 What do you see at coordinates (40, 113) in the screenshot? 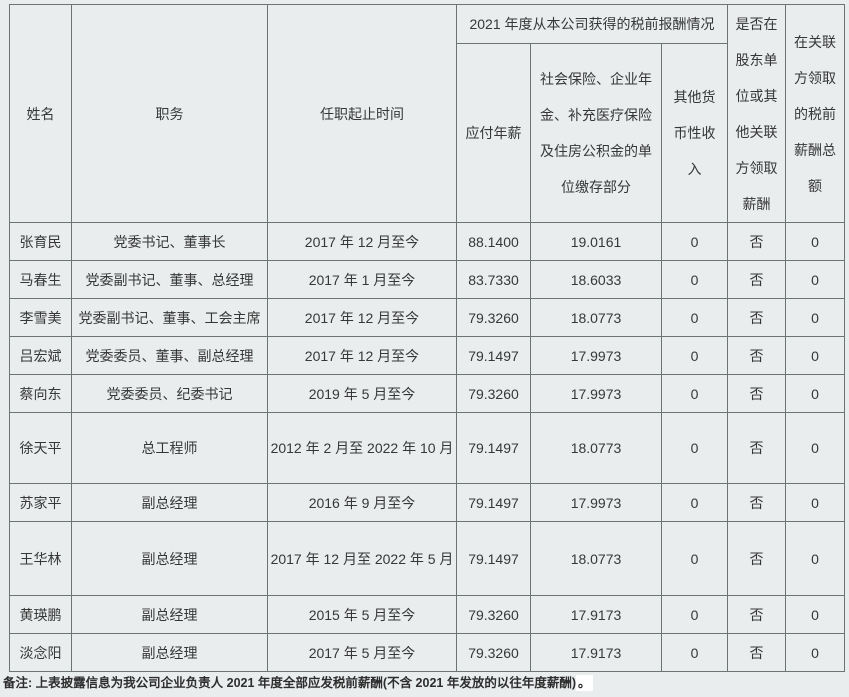
I see `header-name: 姓名` at bounding box center [40, 113].